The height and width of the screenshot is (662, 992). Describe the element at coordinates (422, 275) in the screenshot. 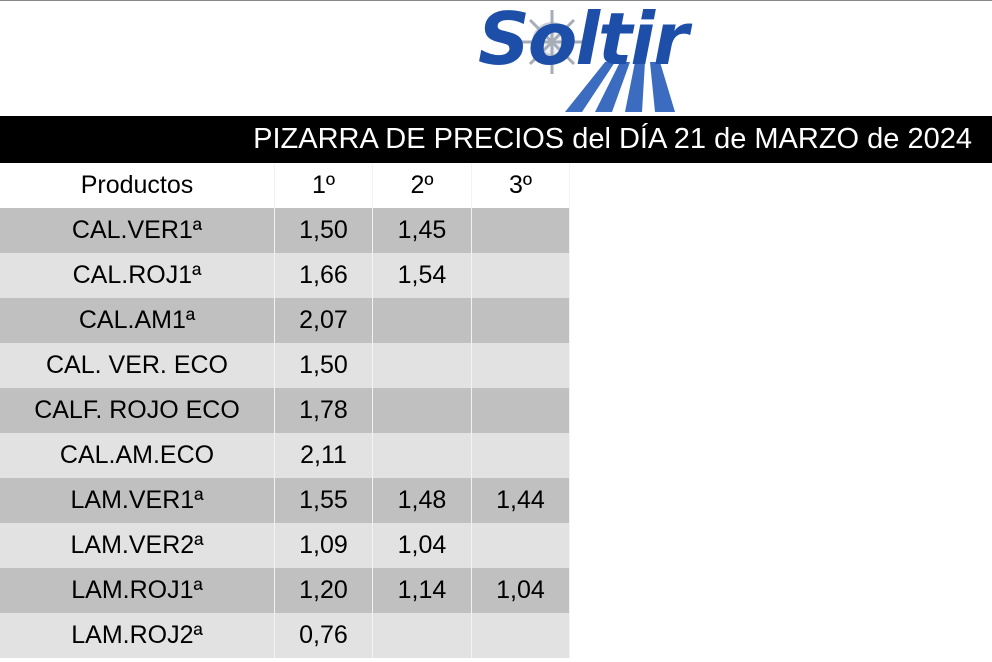

I see `price-cell: 1,54` at that location.